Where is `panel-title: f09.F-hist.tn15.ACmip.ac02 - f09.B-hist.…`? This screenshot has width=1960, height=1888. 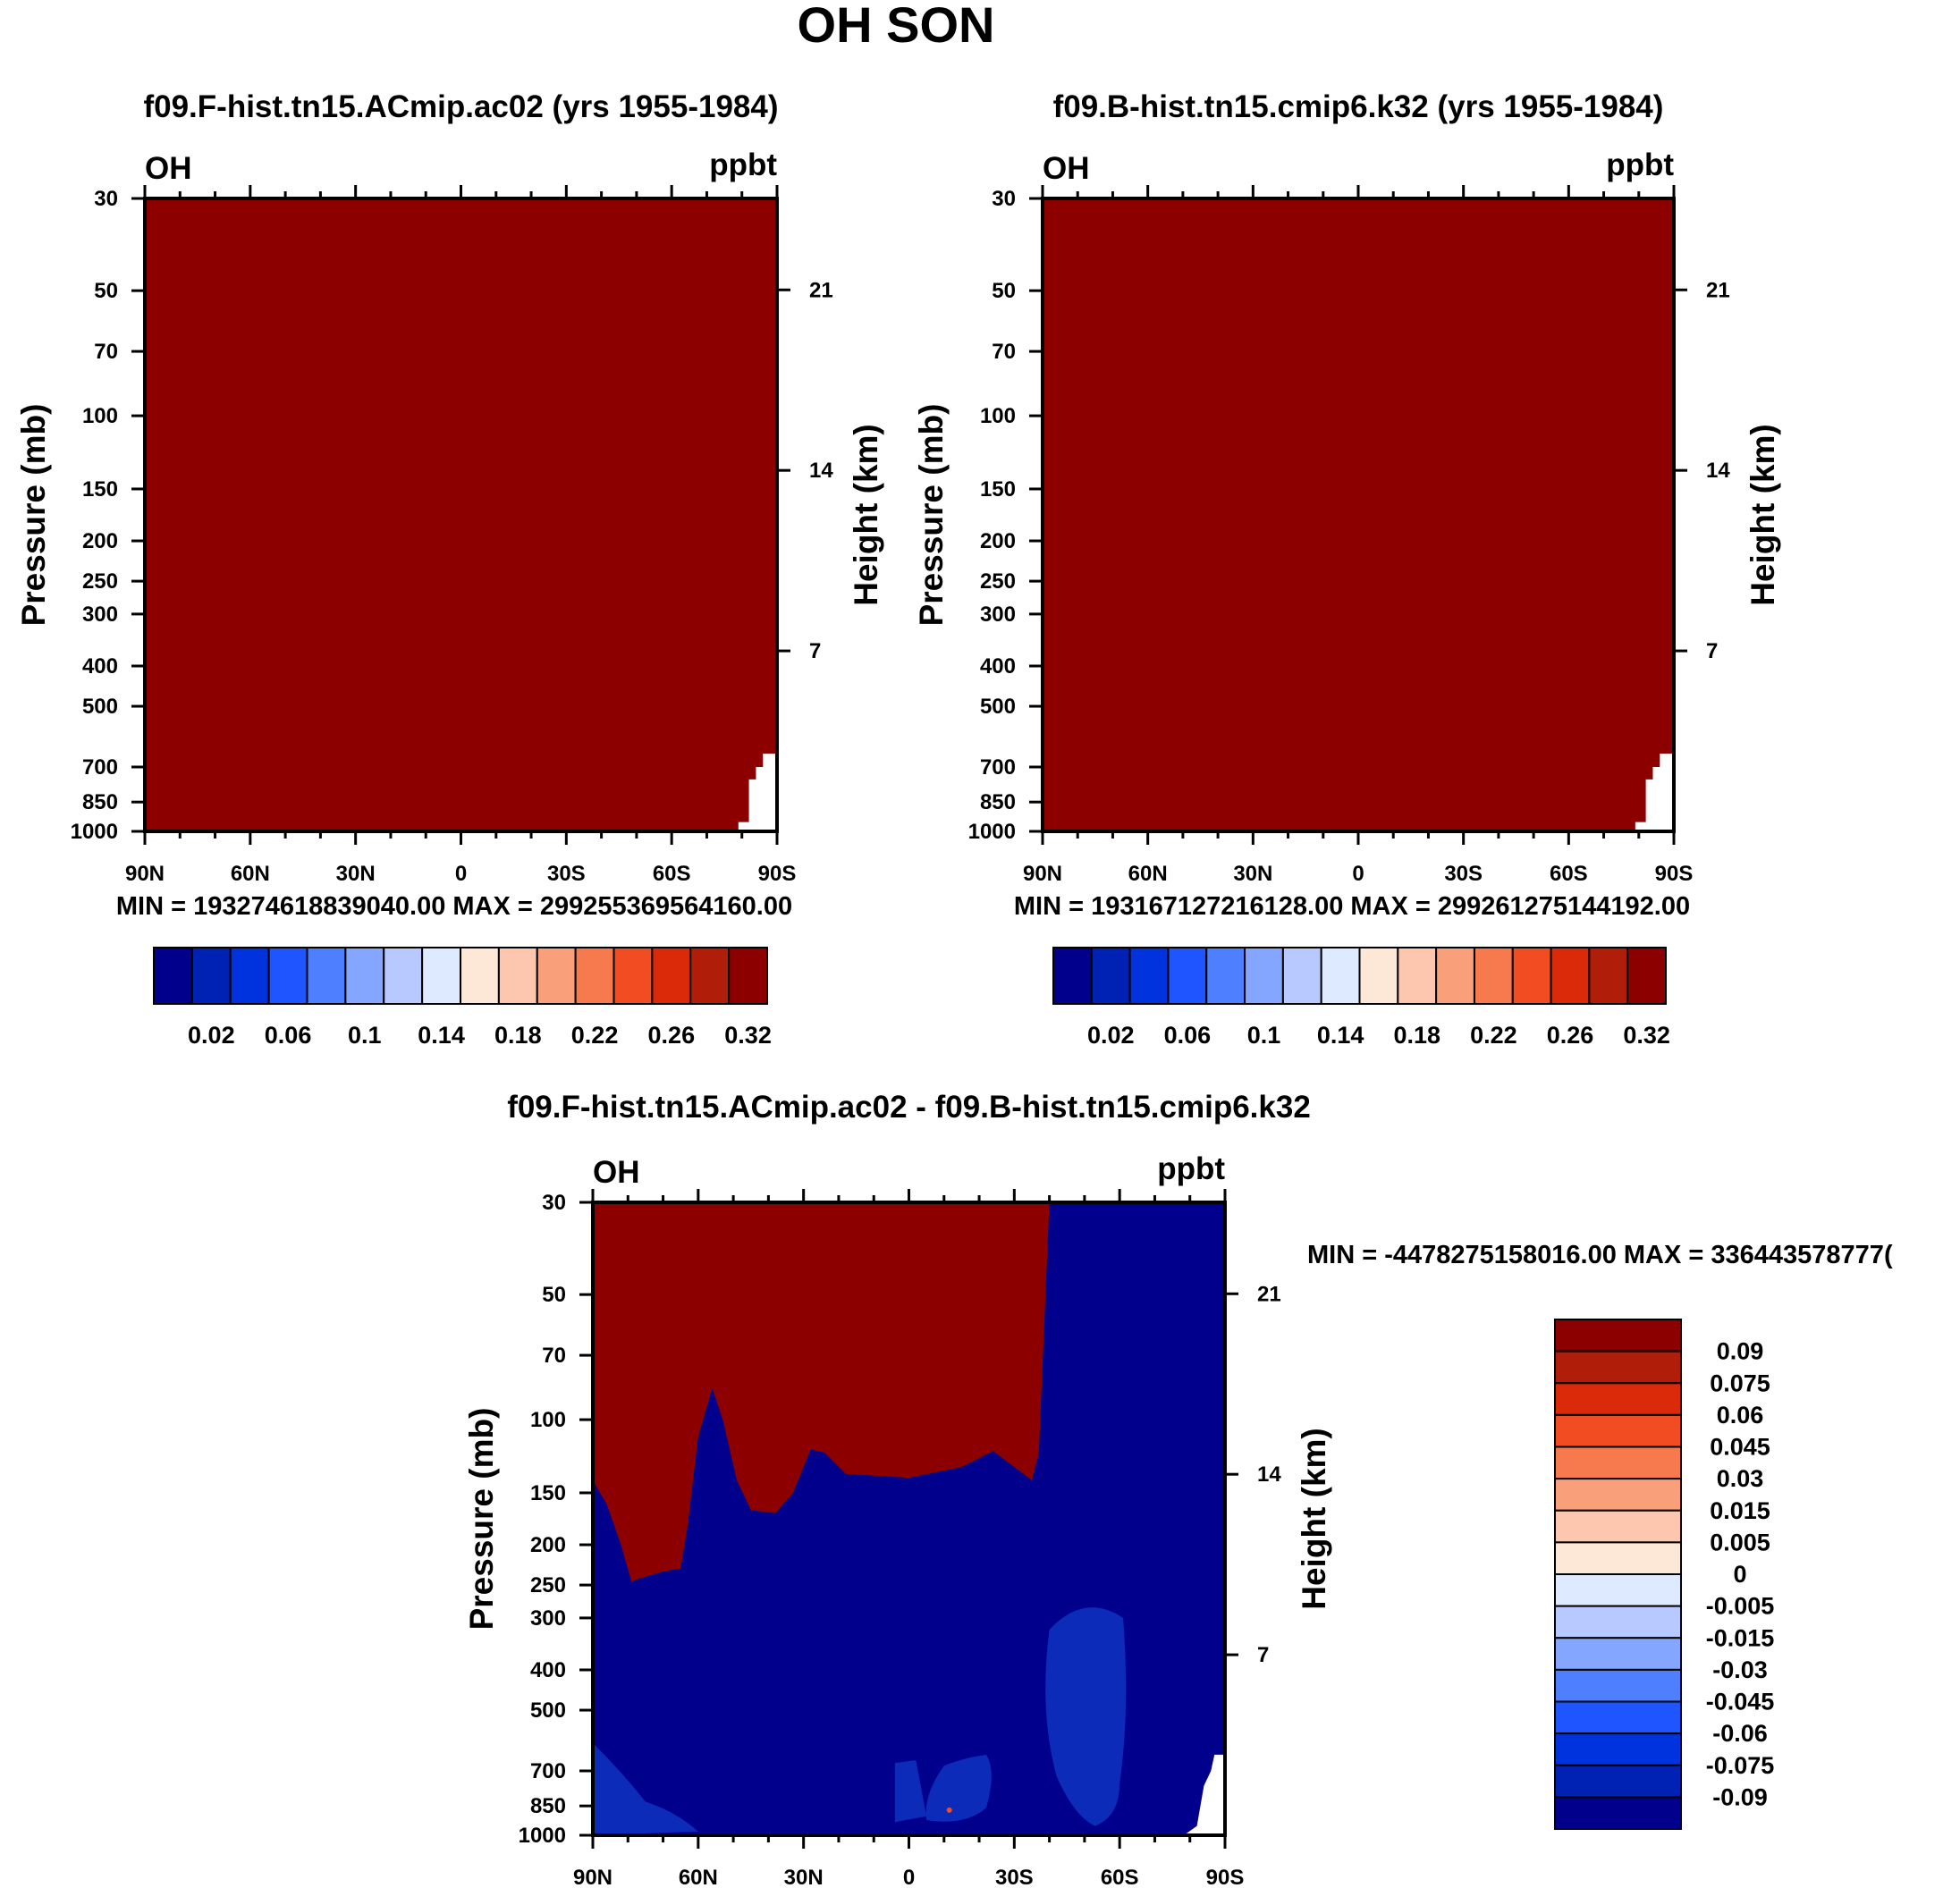 panel-title: f09.F-hist.tn15.ACmip.ac02 - f09.B-hist.… is located at coordinates (909, 1107).